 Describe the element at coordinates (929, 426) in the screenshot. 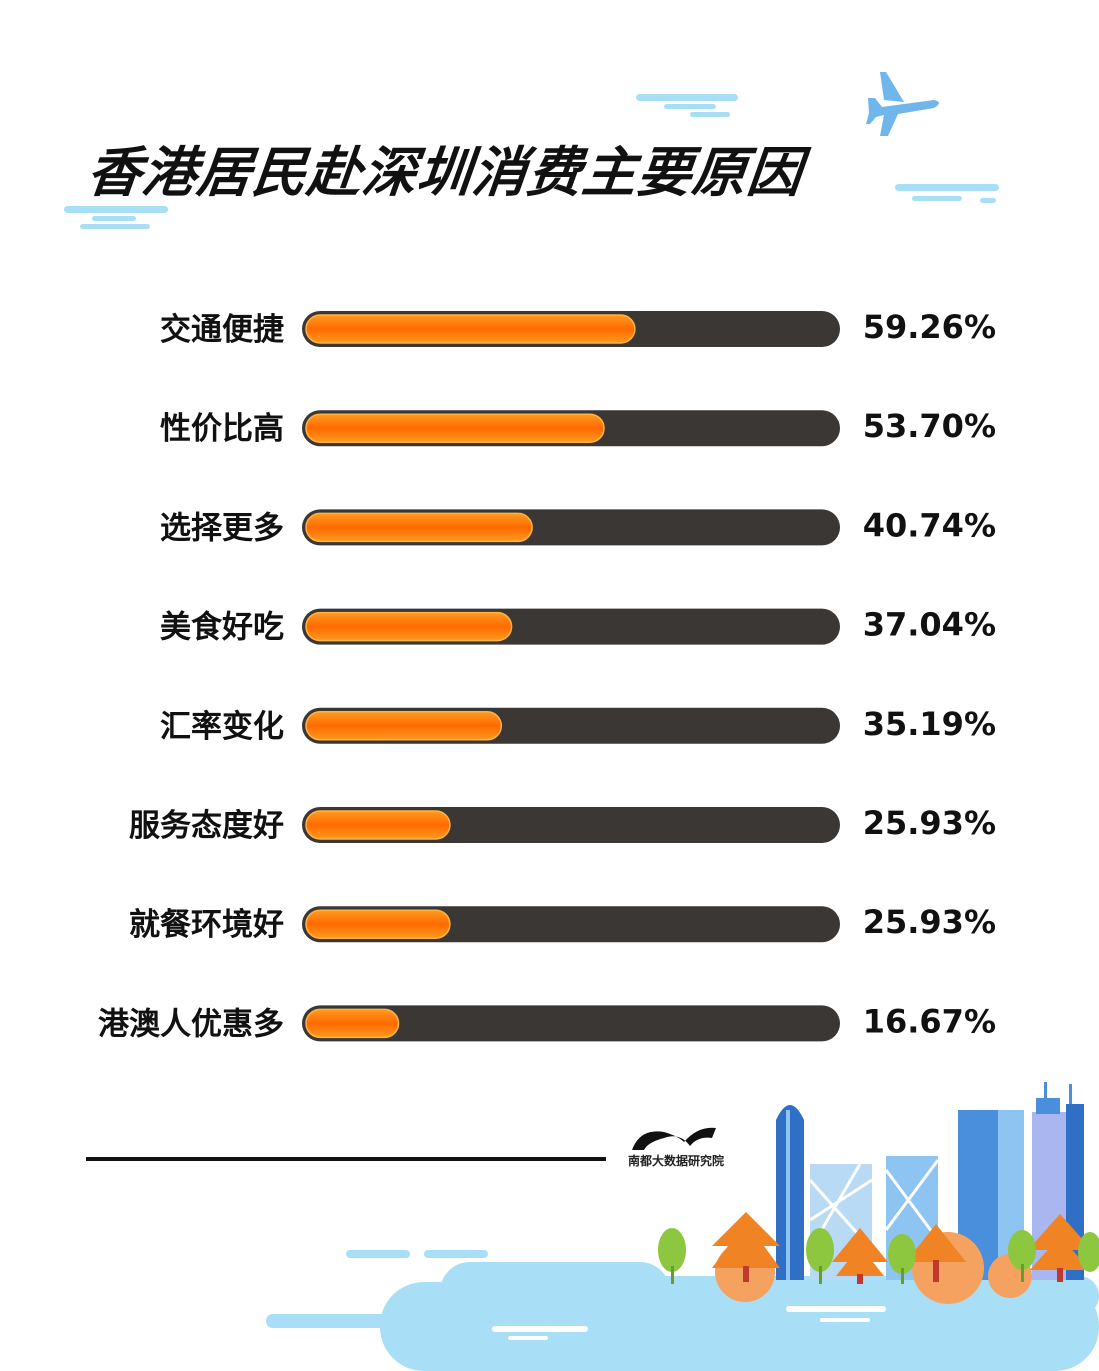

I see `value-label: 53.70%` at that location.